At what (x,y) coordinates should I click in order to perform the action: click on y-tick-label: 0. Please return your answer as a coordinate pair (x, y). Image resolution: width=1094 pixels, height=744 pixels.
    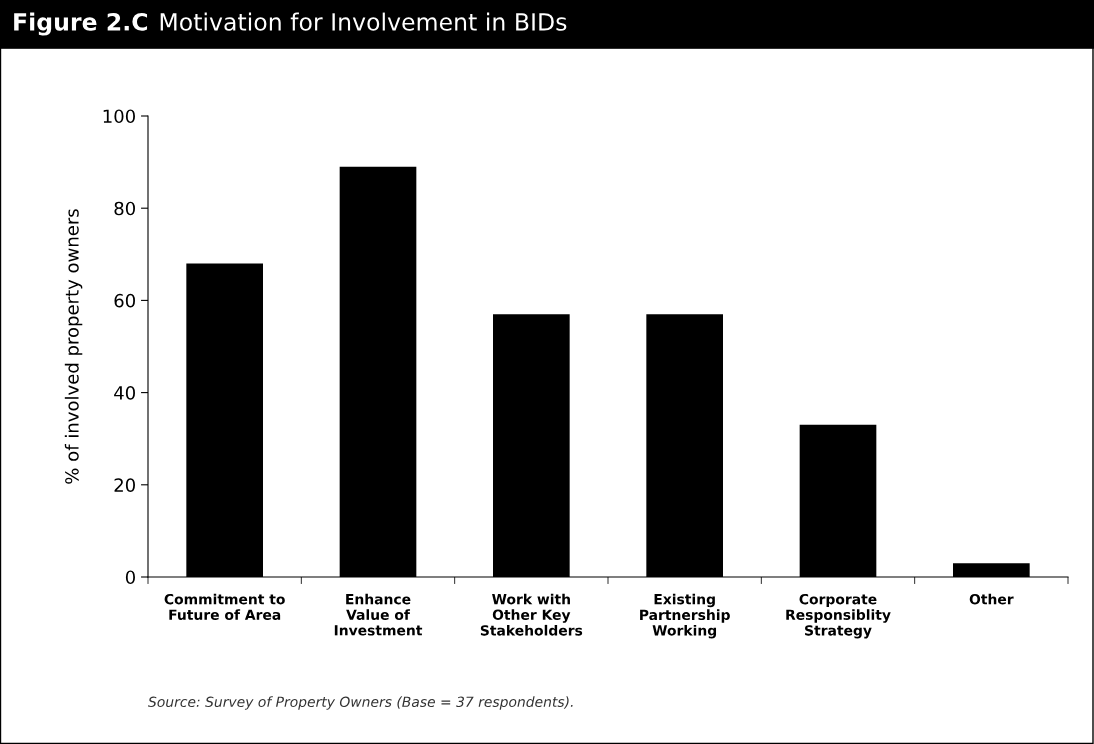
    Looking at the image, I should click on (130, 577).